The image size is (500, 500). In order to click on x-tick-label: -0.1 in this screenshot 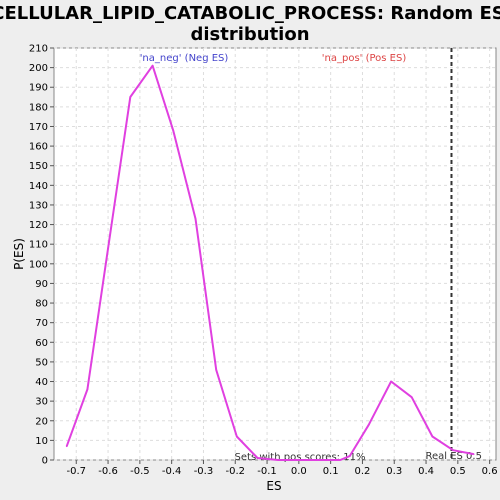, I will do `click(267, 471)`.